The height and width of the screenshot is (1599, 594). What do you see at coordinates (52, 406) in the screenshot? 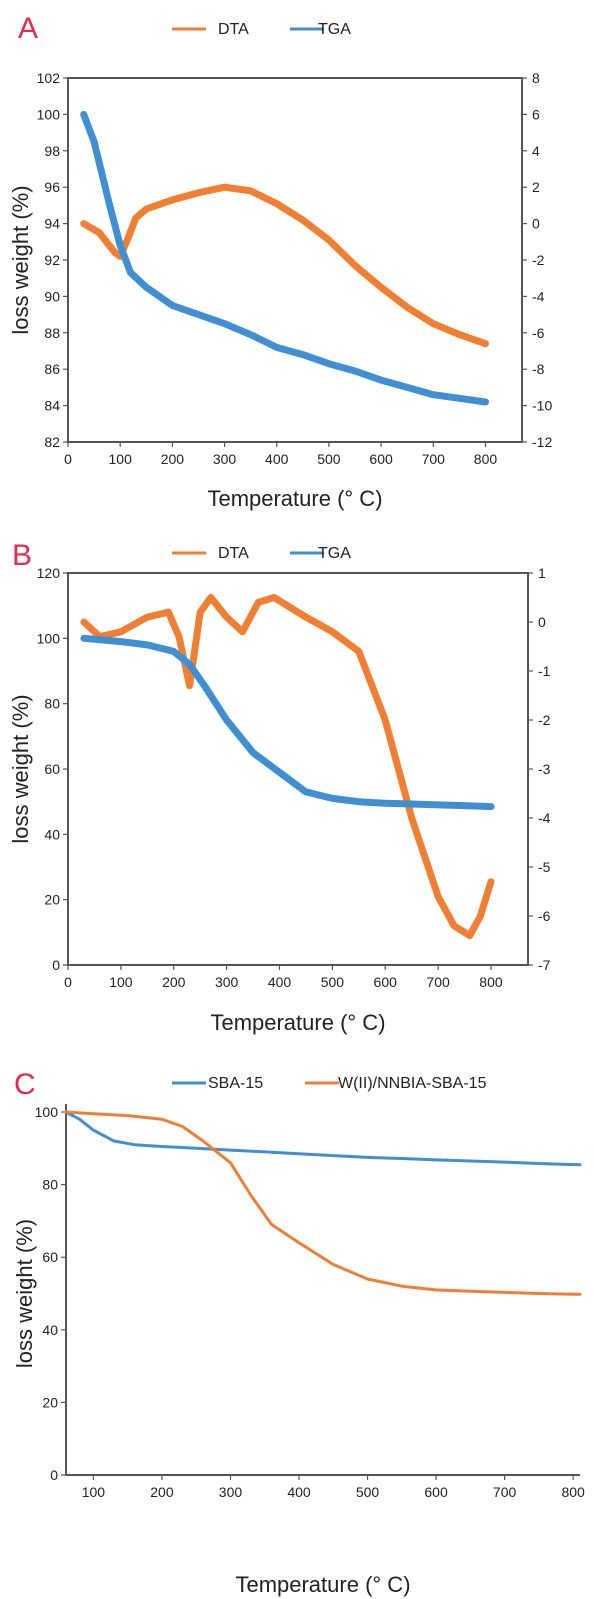
I see `y-tick-label: 84` at bounding box center [52, 406].